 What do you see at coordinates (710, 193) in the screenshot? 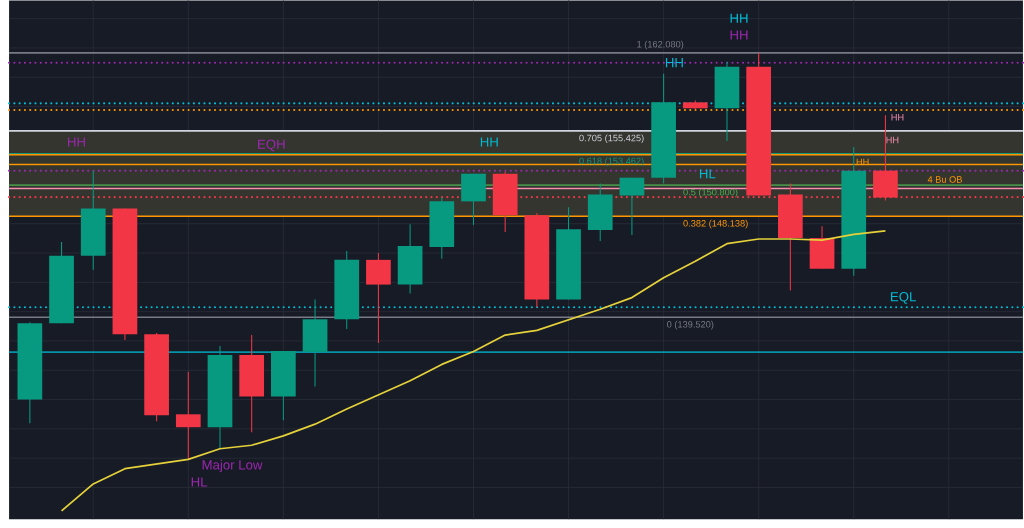
I see `ref-line-label: 0.5 (150.800)` at bounding box center [710, 193].